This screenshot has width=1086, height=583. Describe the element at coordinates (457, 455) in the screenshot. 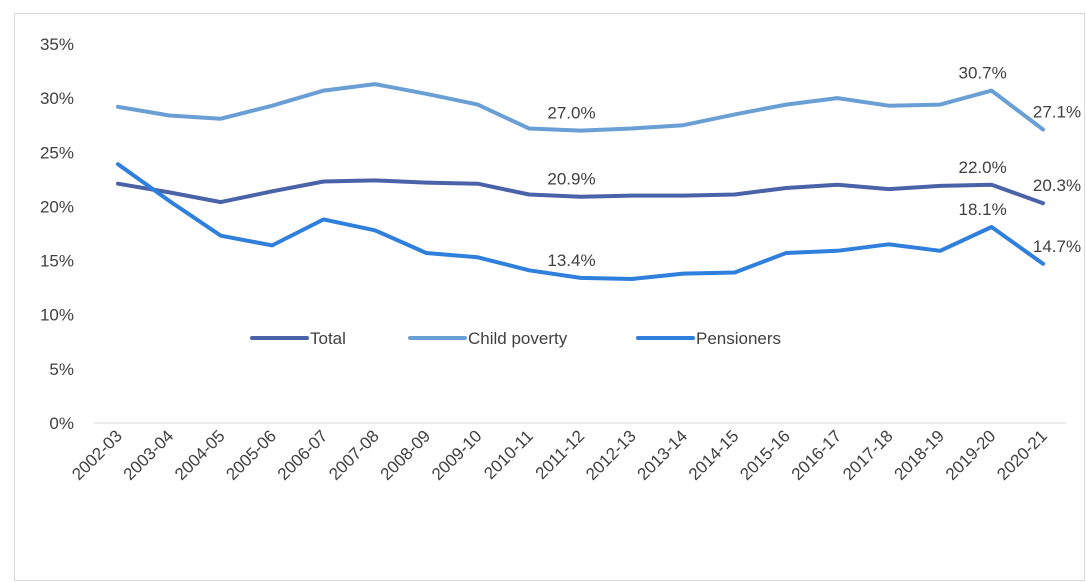

I see `x-tick-label: 2009-10` at that location.